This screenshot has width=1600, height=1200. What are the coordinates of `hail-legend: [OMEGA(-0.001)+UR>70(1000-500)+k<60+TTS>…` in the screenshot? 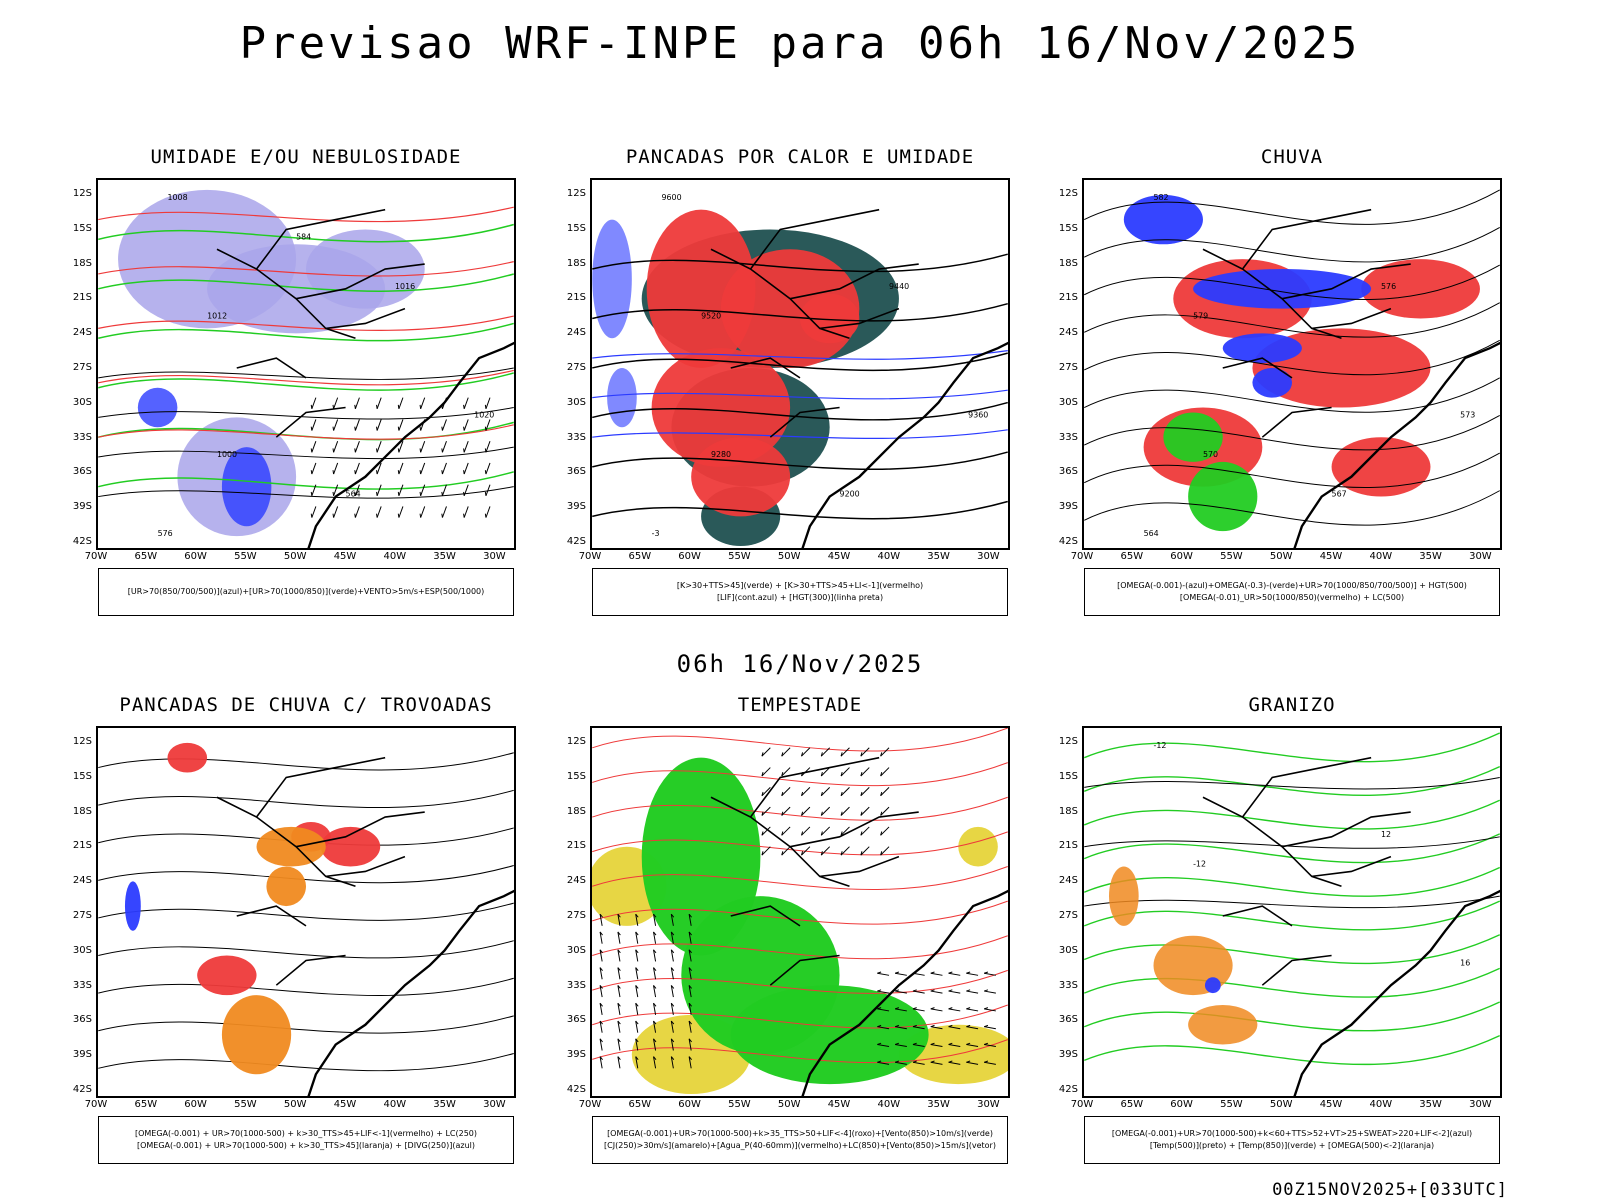 It's located at (1292, 1140).